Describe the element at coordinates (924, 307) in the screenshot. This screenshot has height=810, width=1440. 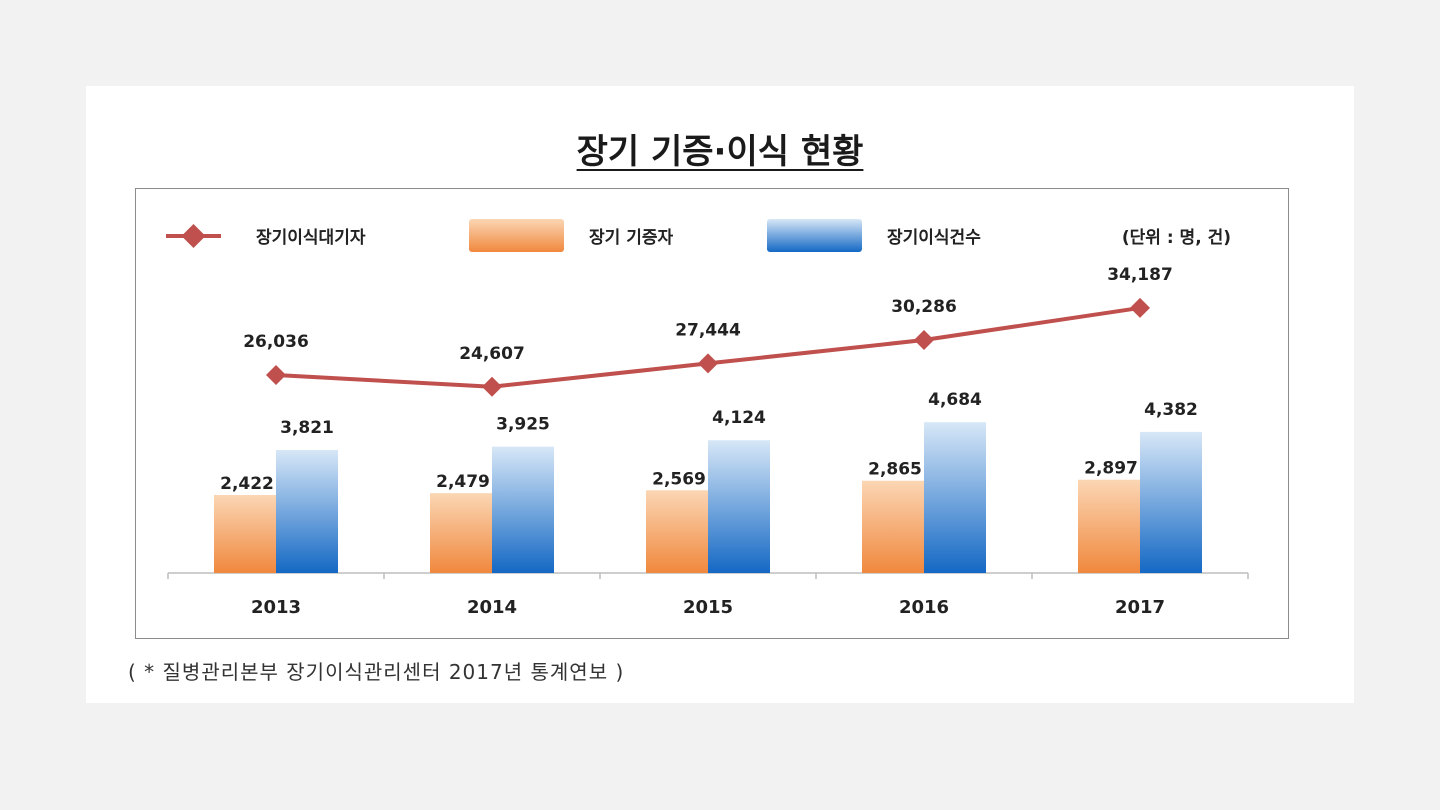
I see `data-label-waitlist: 30,286` at that location.